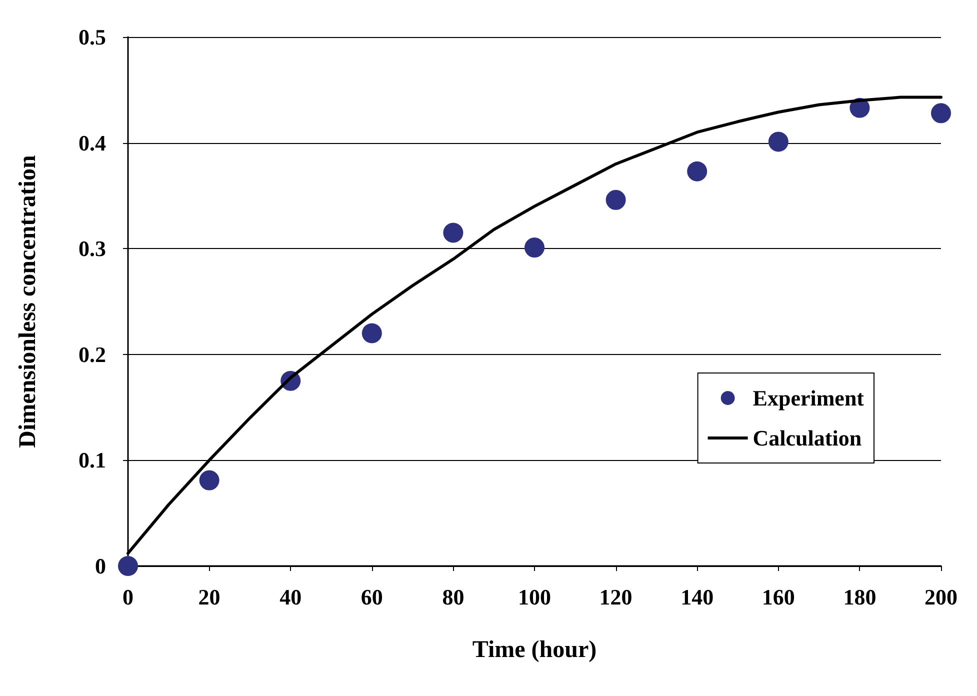 Image resolution: width=977 pixels, height=696 pixels. What do you see at coordinates (92, 143) in the screenshot?
I see `y-tick-label: 0.4` at bounding box center [92, 143].